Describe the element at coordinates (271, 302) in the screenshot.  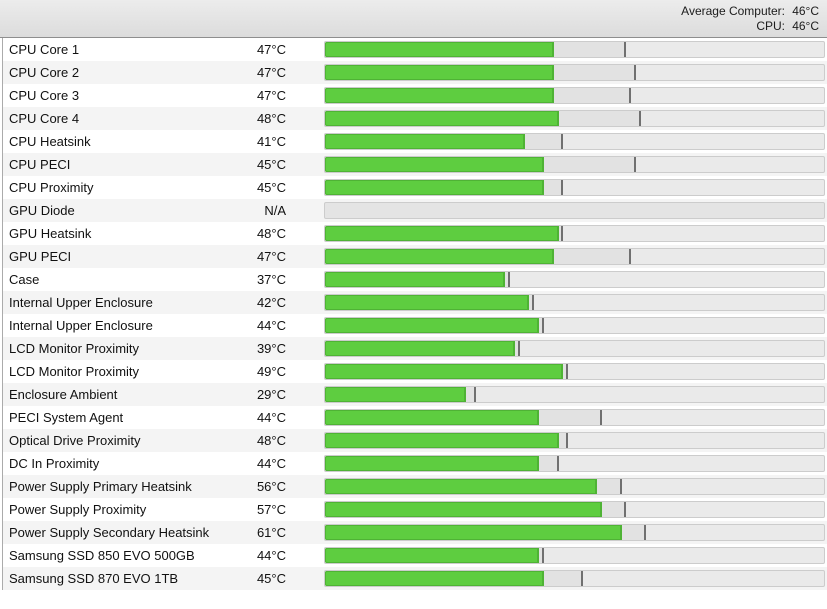
I see `sensor-temp: 42°C` at that location.